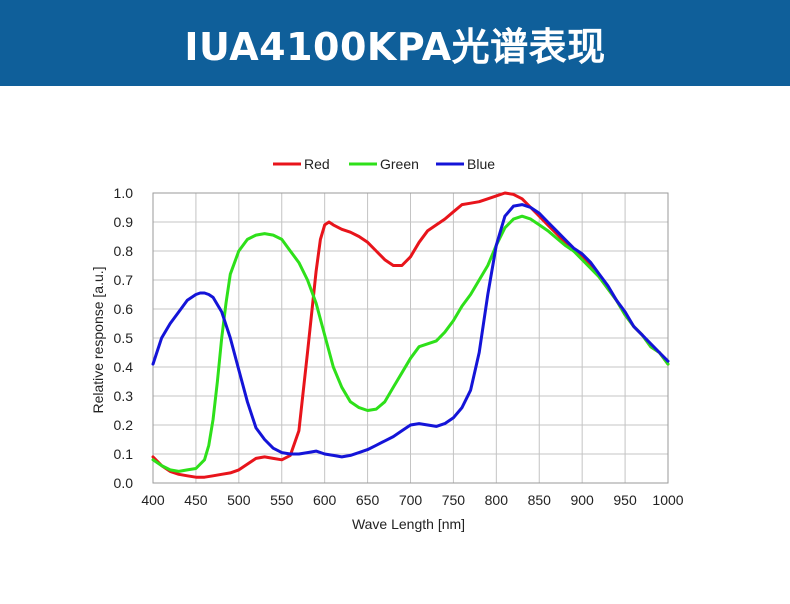  I want to click on y-tick-label: 0.2, so click(124, 425).